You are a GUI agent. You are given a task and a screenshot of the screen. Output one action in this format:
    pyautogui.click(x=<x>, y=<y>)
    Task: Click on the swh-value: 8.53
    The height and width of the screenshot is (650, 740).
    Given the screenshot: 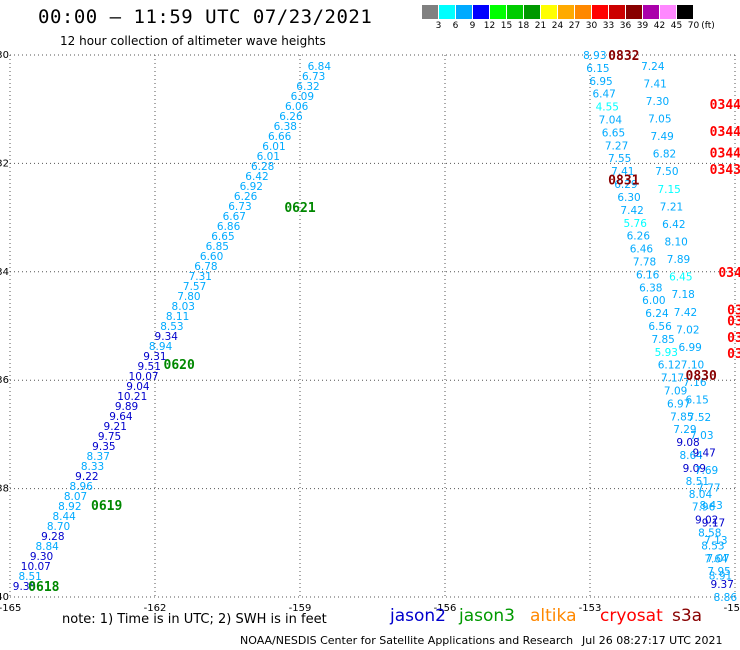 What is the action you would take?
    pyautogui.click(x=171, y=327)
    